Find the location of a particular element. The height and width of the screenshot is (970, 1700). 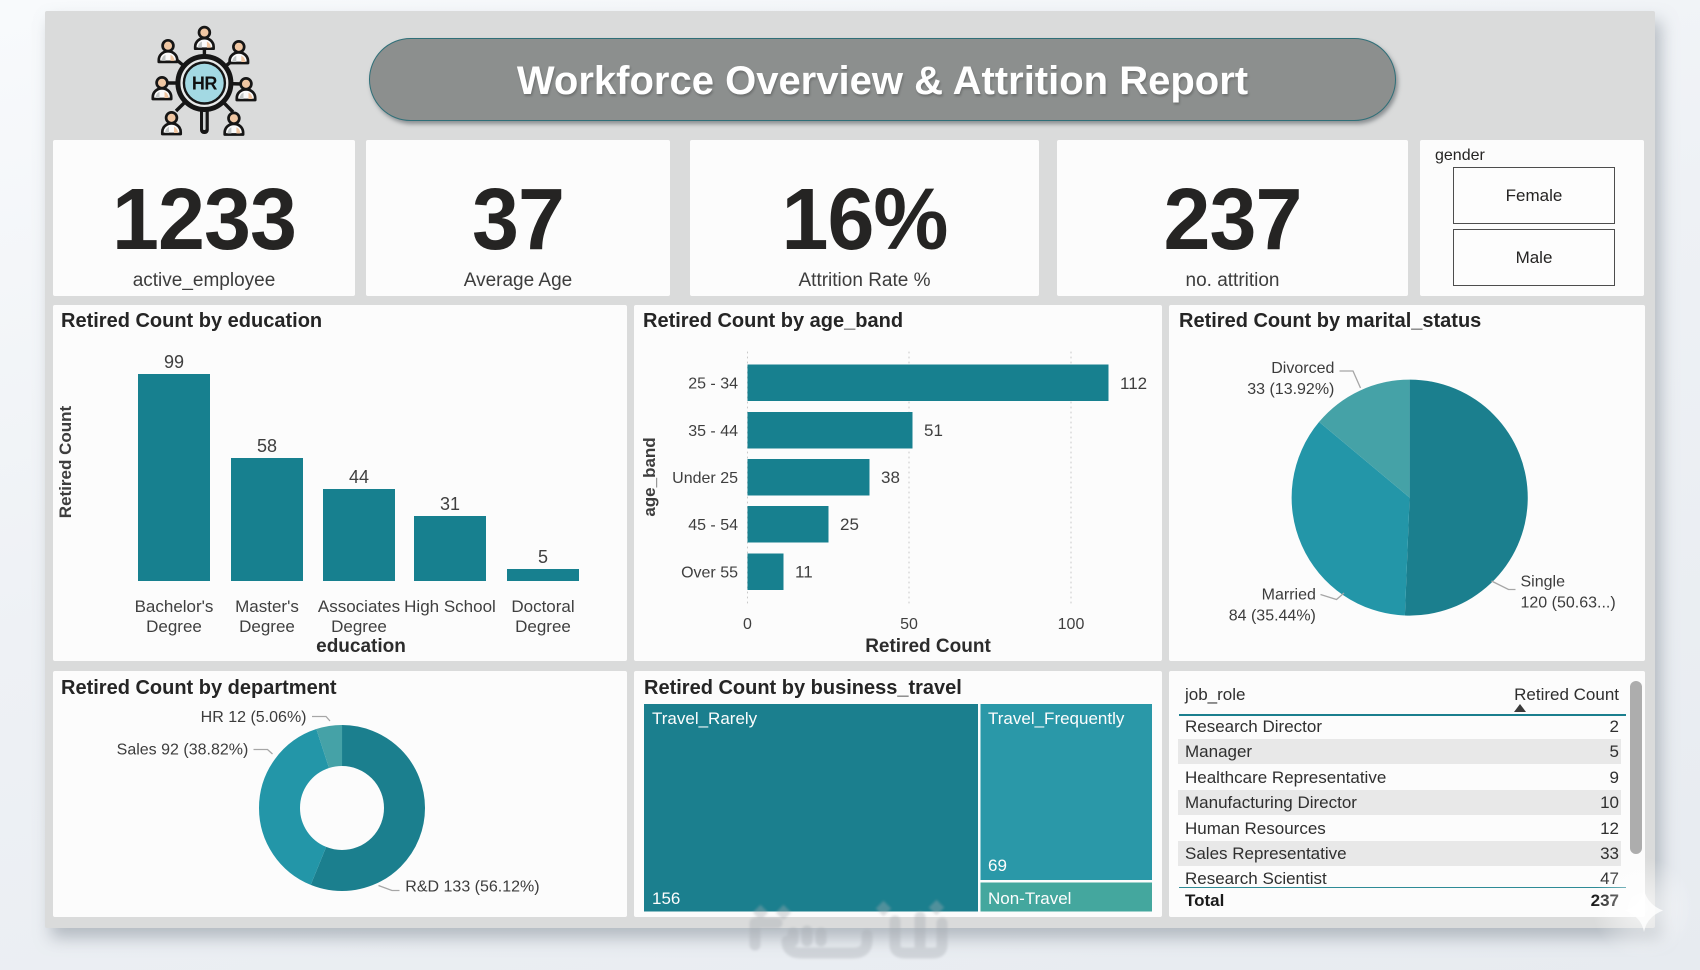

svg-text: 100 is located at coordinates (1071, 624).